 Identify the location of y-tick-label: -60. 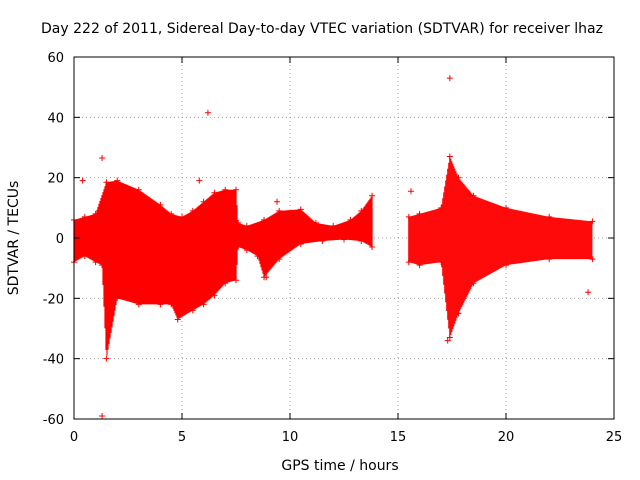
(53, 420).